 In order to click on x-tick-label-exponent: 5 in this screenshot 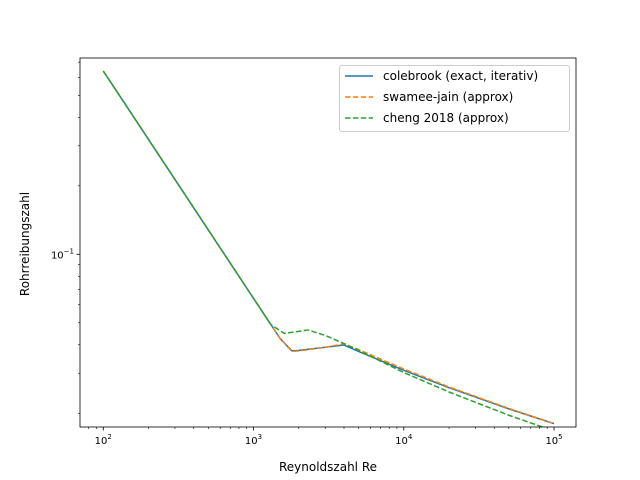, I will do `click(560, 437)`.